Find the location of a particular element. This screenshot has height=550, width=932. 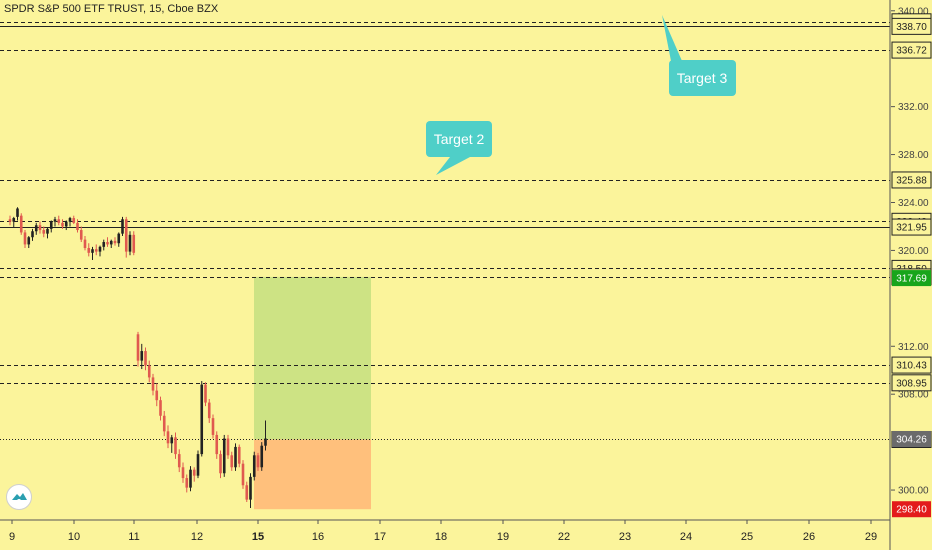

position-zones is located at coordinates (312, 393).